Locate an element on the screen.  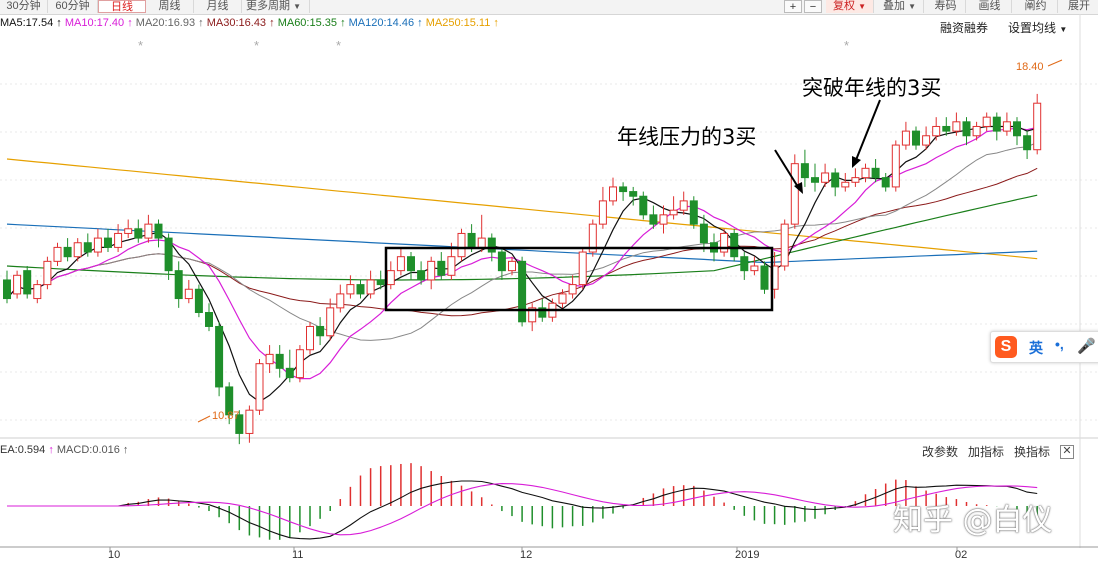
ime-language-label: 英 is located at coordinates (1036, 348).